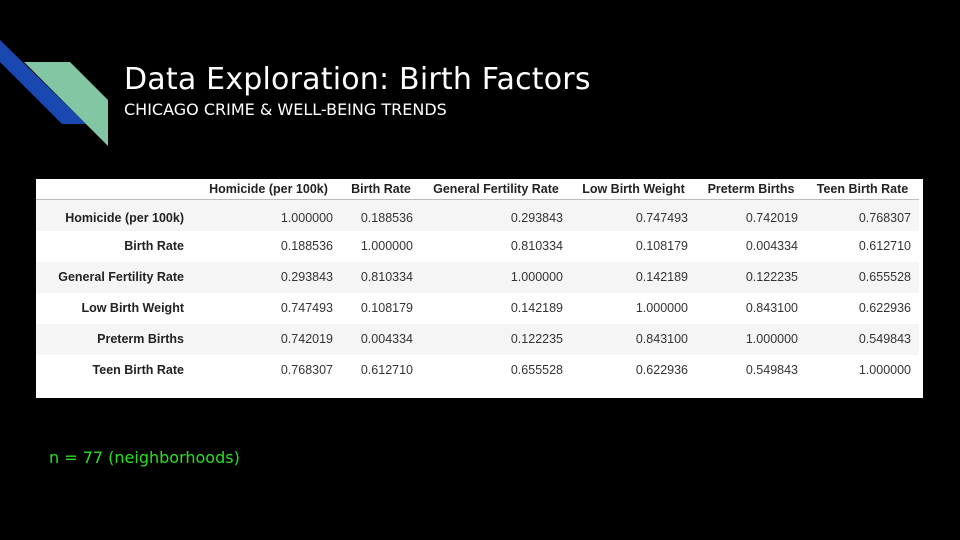 The height and width of the screenshot is (540, 960). Describe the element at coordinates (132, 308) in the screenshot. I see `row-header: Low Birth Weight` at that location.